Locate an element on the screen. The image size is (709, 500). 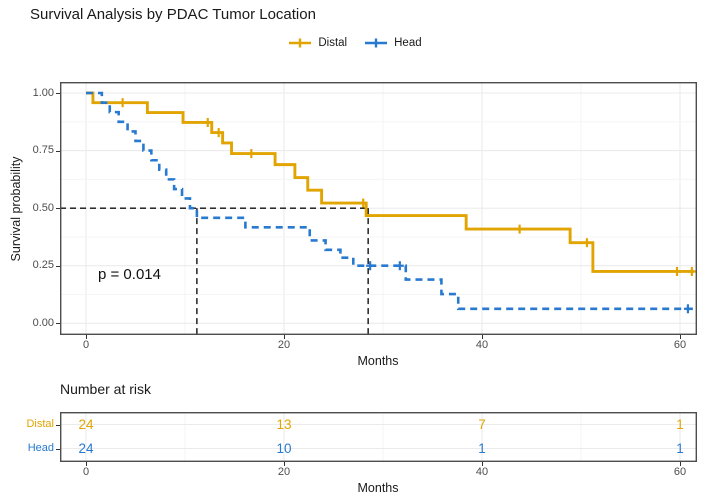
p-value-annotation: p = 0.014 is located at coordinates (129, 274).